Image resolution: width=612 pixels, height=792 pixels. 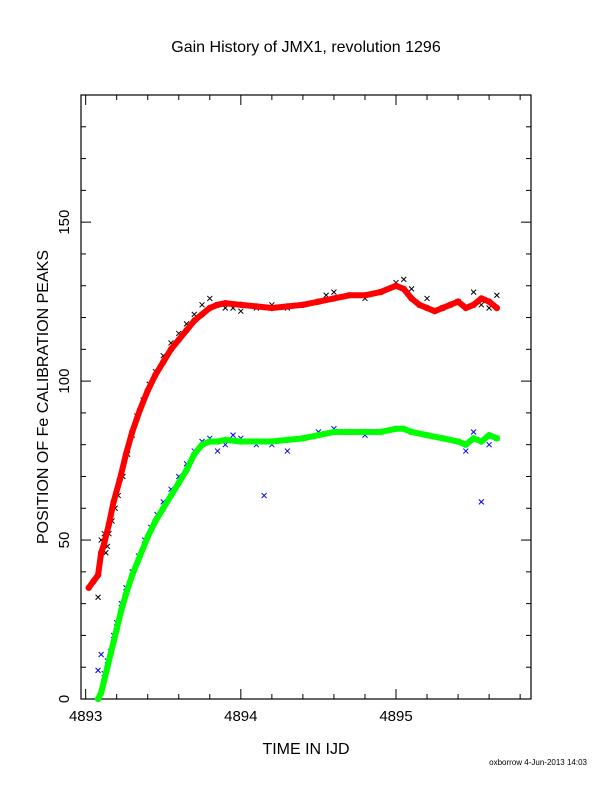 What do you see at coordinates (395, 716) in the screenshot?
I see `x-tick-label: 4895` at bounding box center [395, 716].